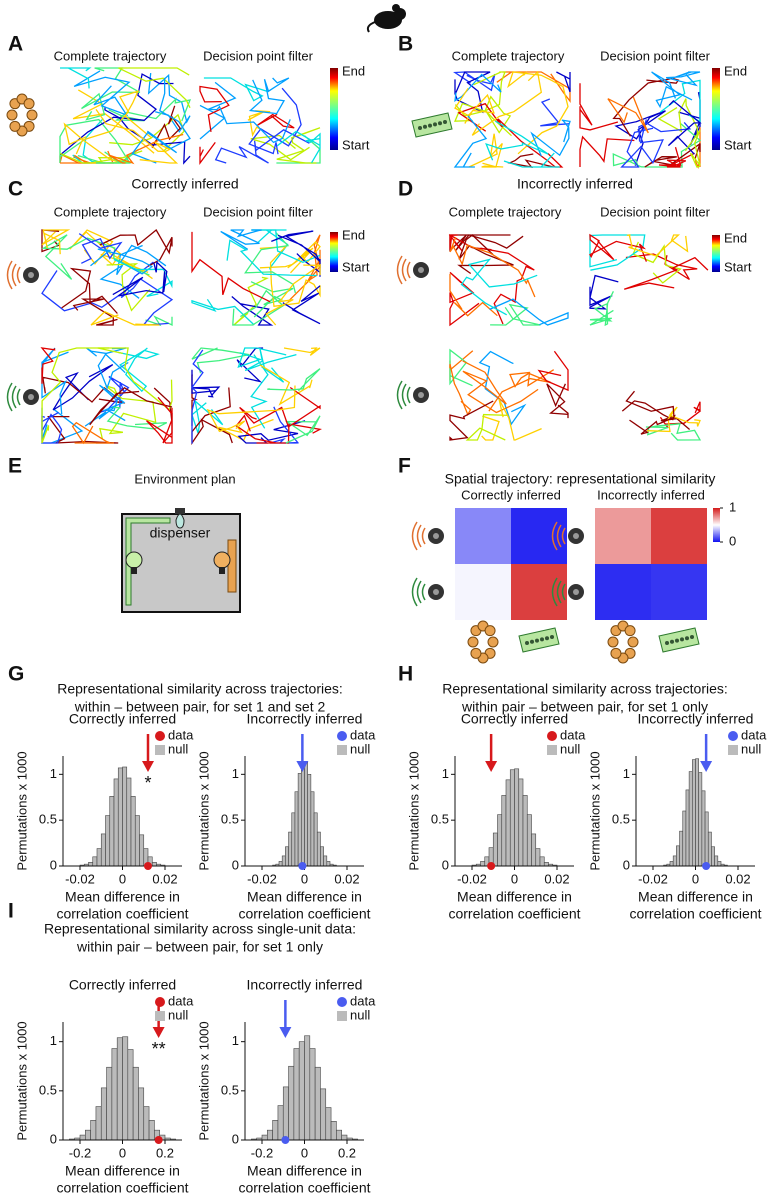  Describe the element at coordinates (738, 266) in the screenshot. I see `colorbar-label: Start` at that location.